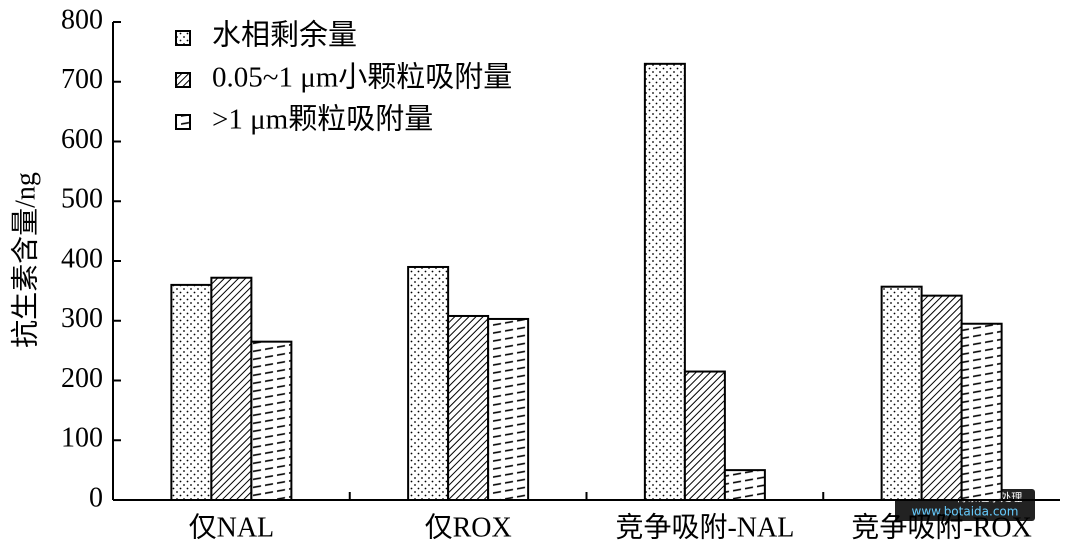 The image size is (1086, 554). I want to click on y-tick-label: 200, so click(82, 378).